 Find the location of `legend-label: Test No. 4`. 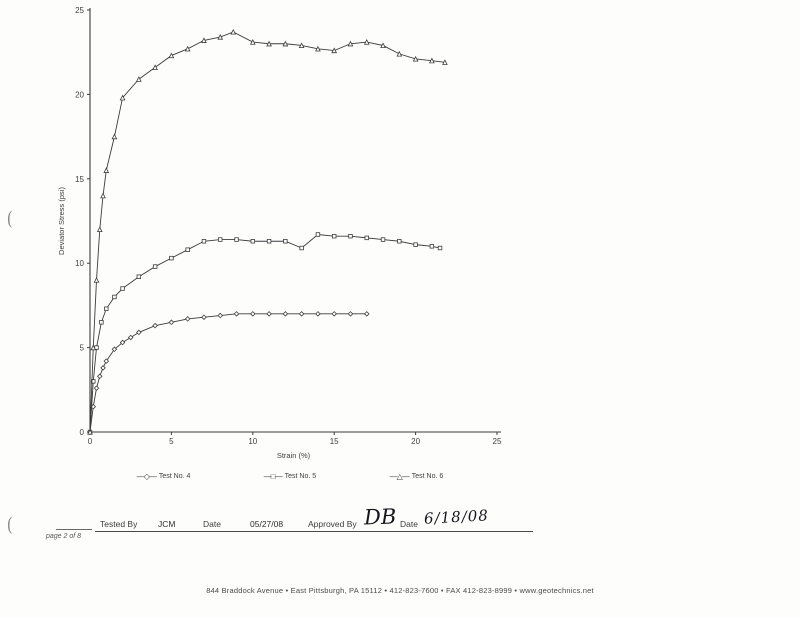

legend-label: Test No. 4 is located at coordinates (174, 476).